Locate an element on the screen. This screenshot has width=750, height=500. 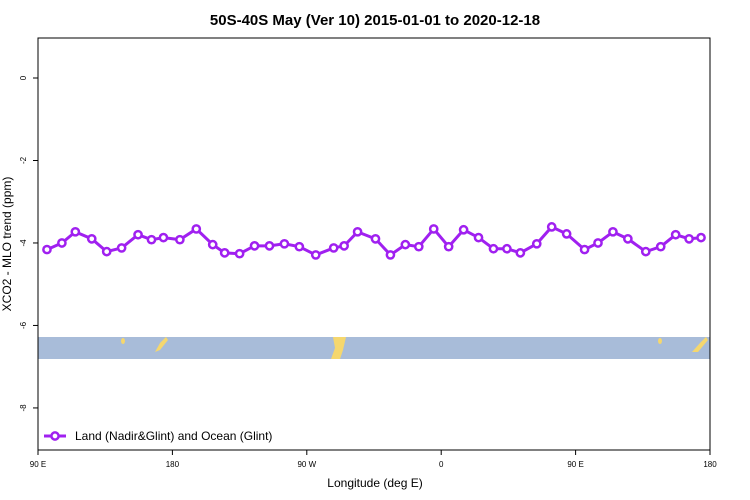
land-ocean-strip is located at coordinates (374, 348).